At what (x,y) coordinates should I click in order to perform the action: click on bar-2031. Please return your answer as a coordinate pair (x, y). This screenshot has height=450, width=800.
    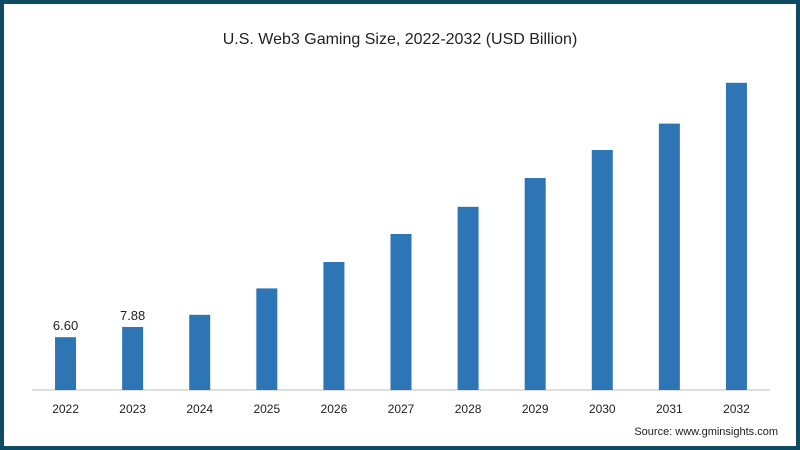
    Looking at the image, I should click on (669, 256).